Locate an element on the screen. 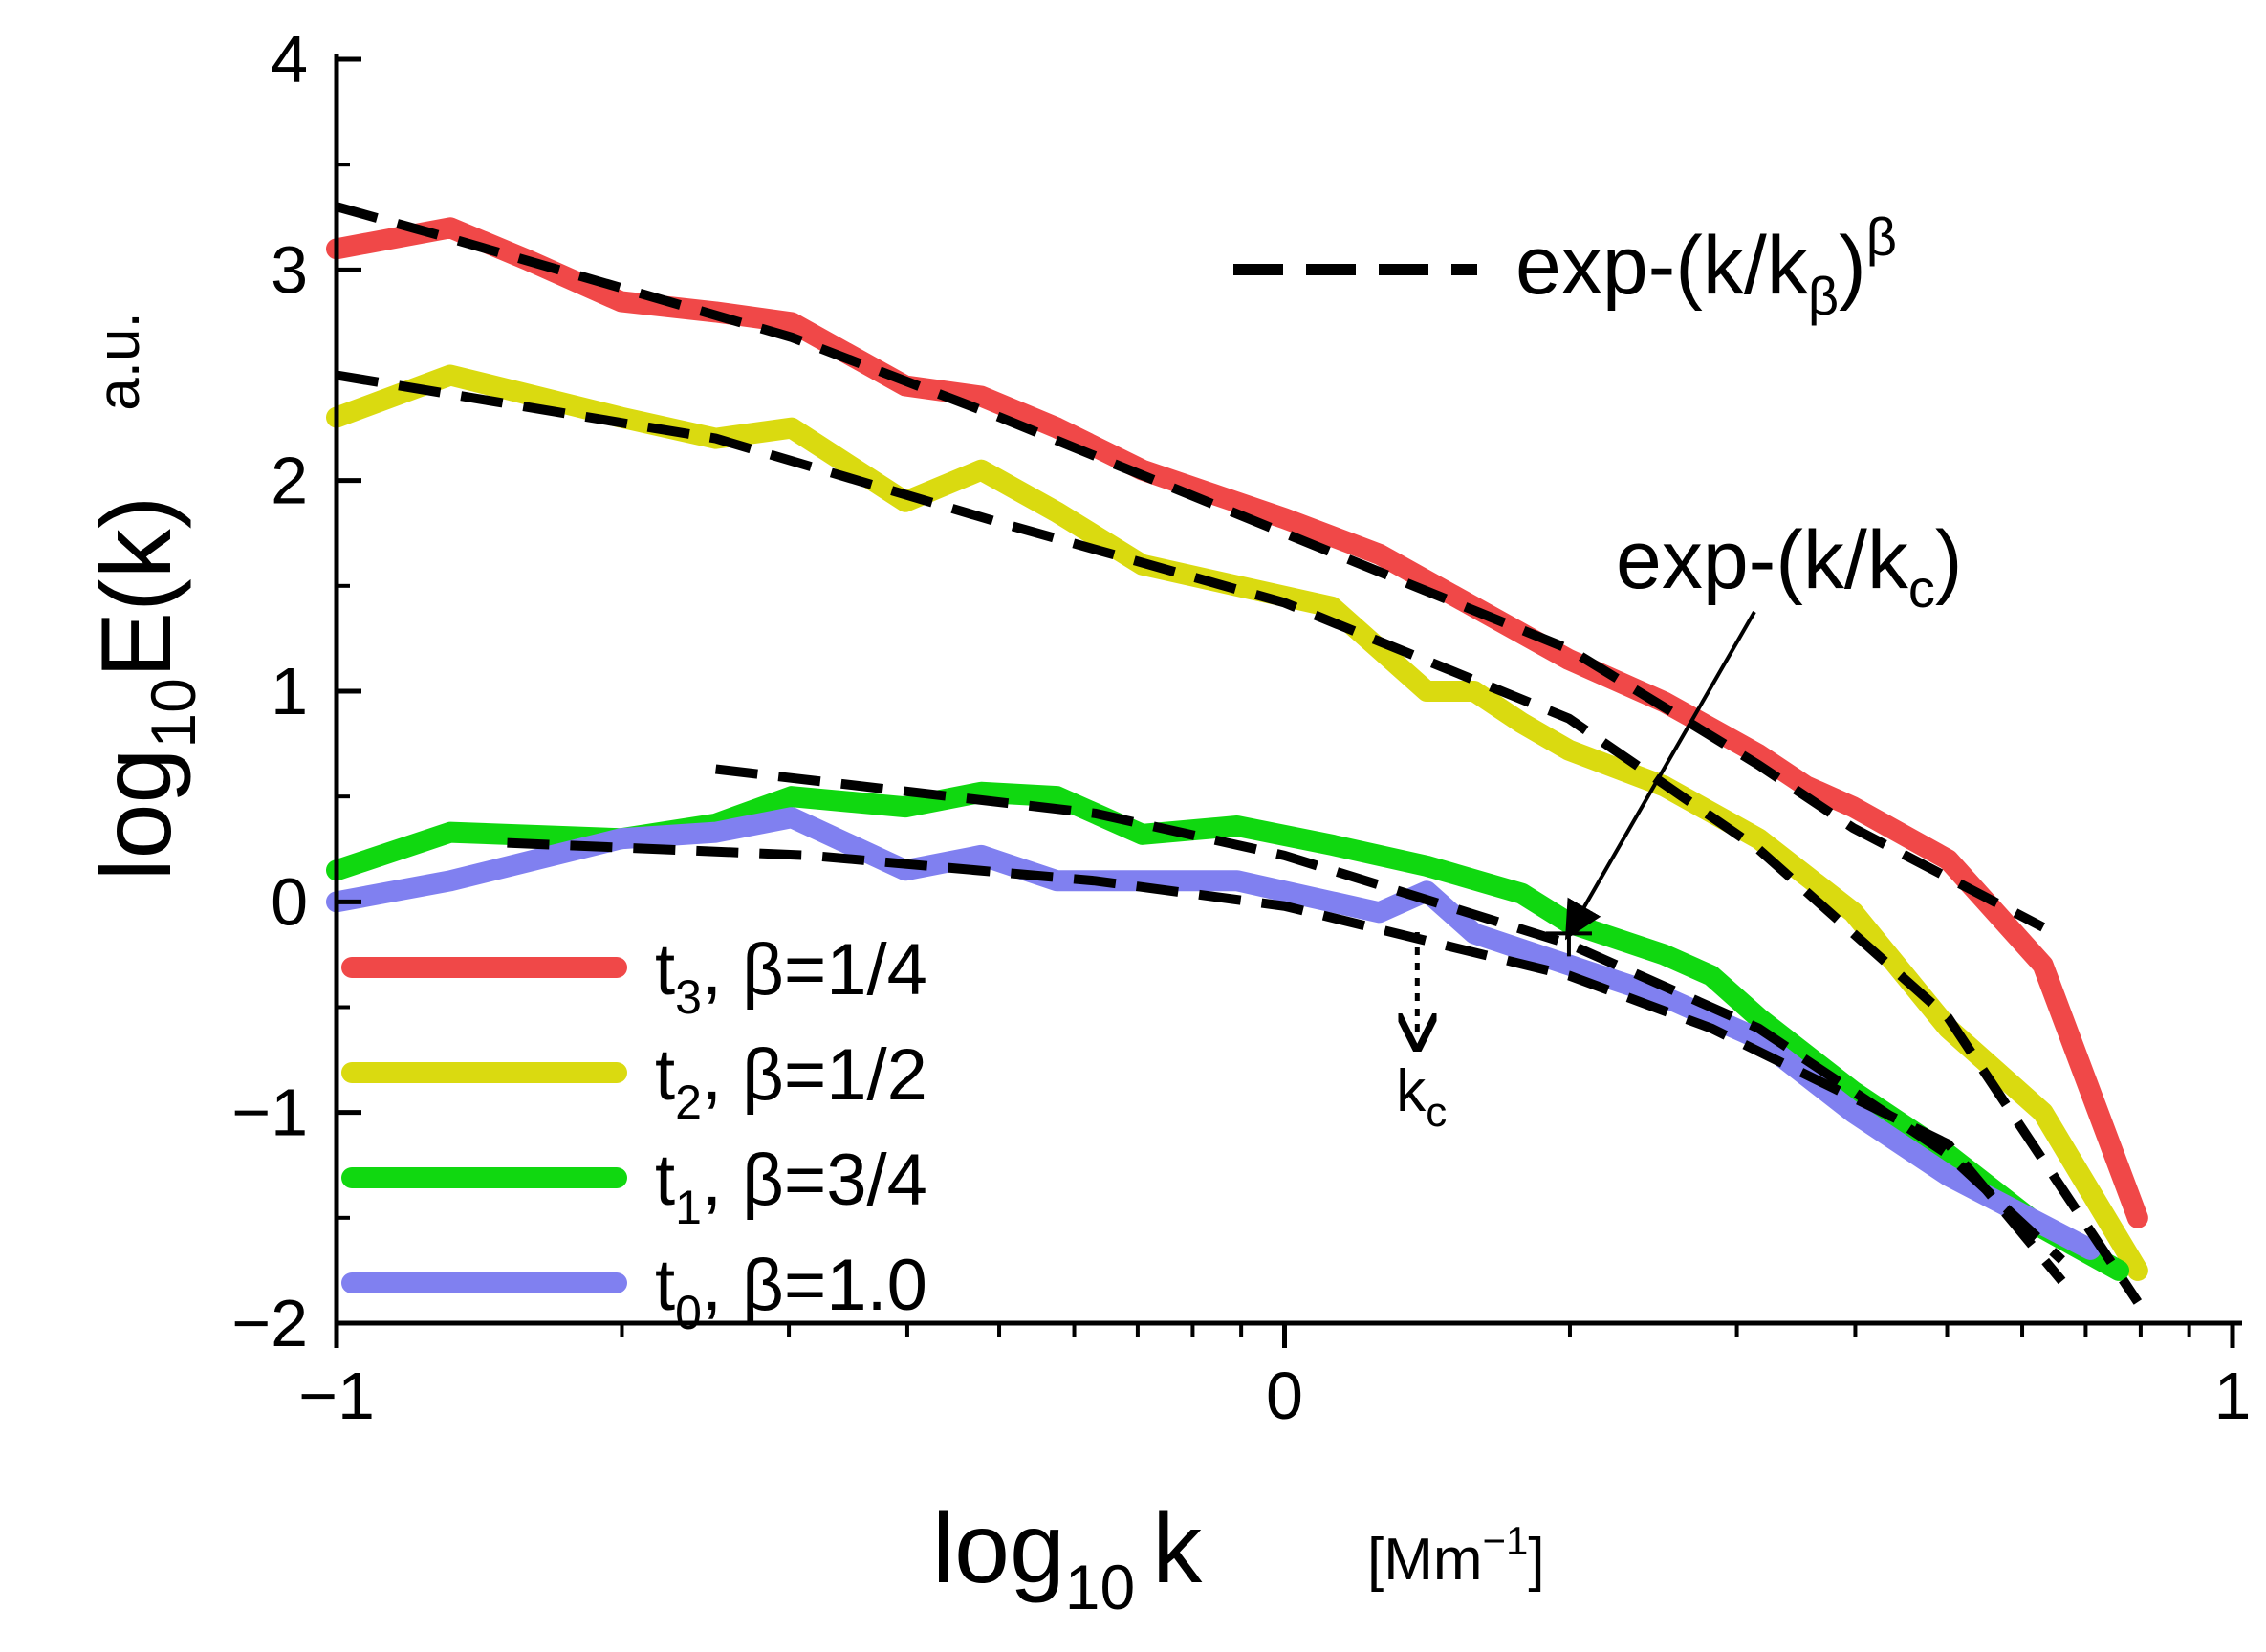  fit-legend-close: ) is located at coordinates (1852, 266).